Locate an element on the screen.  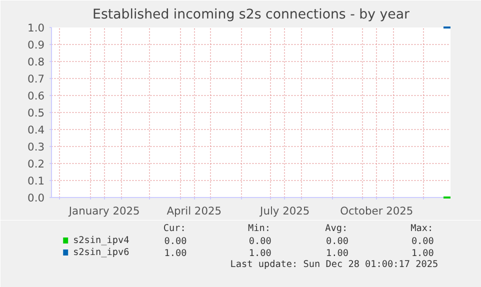
text: Max: is located at coordinates (422, 228).